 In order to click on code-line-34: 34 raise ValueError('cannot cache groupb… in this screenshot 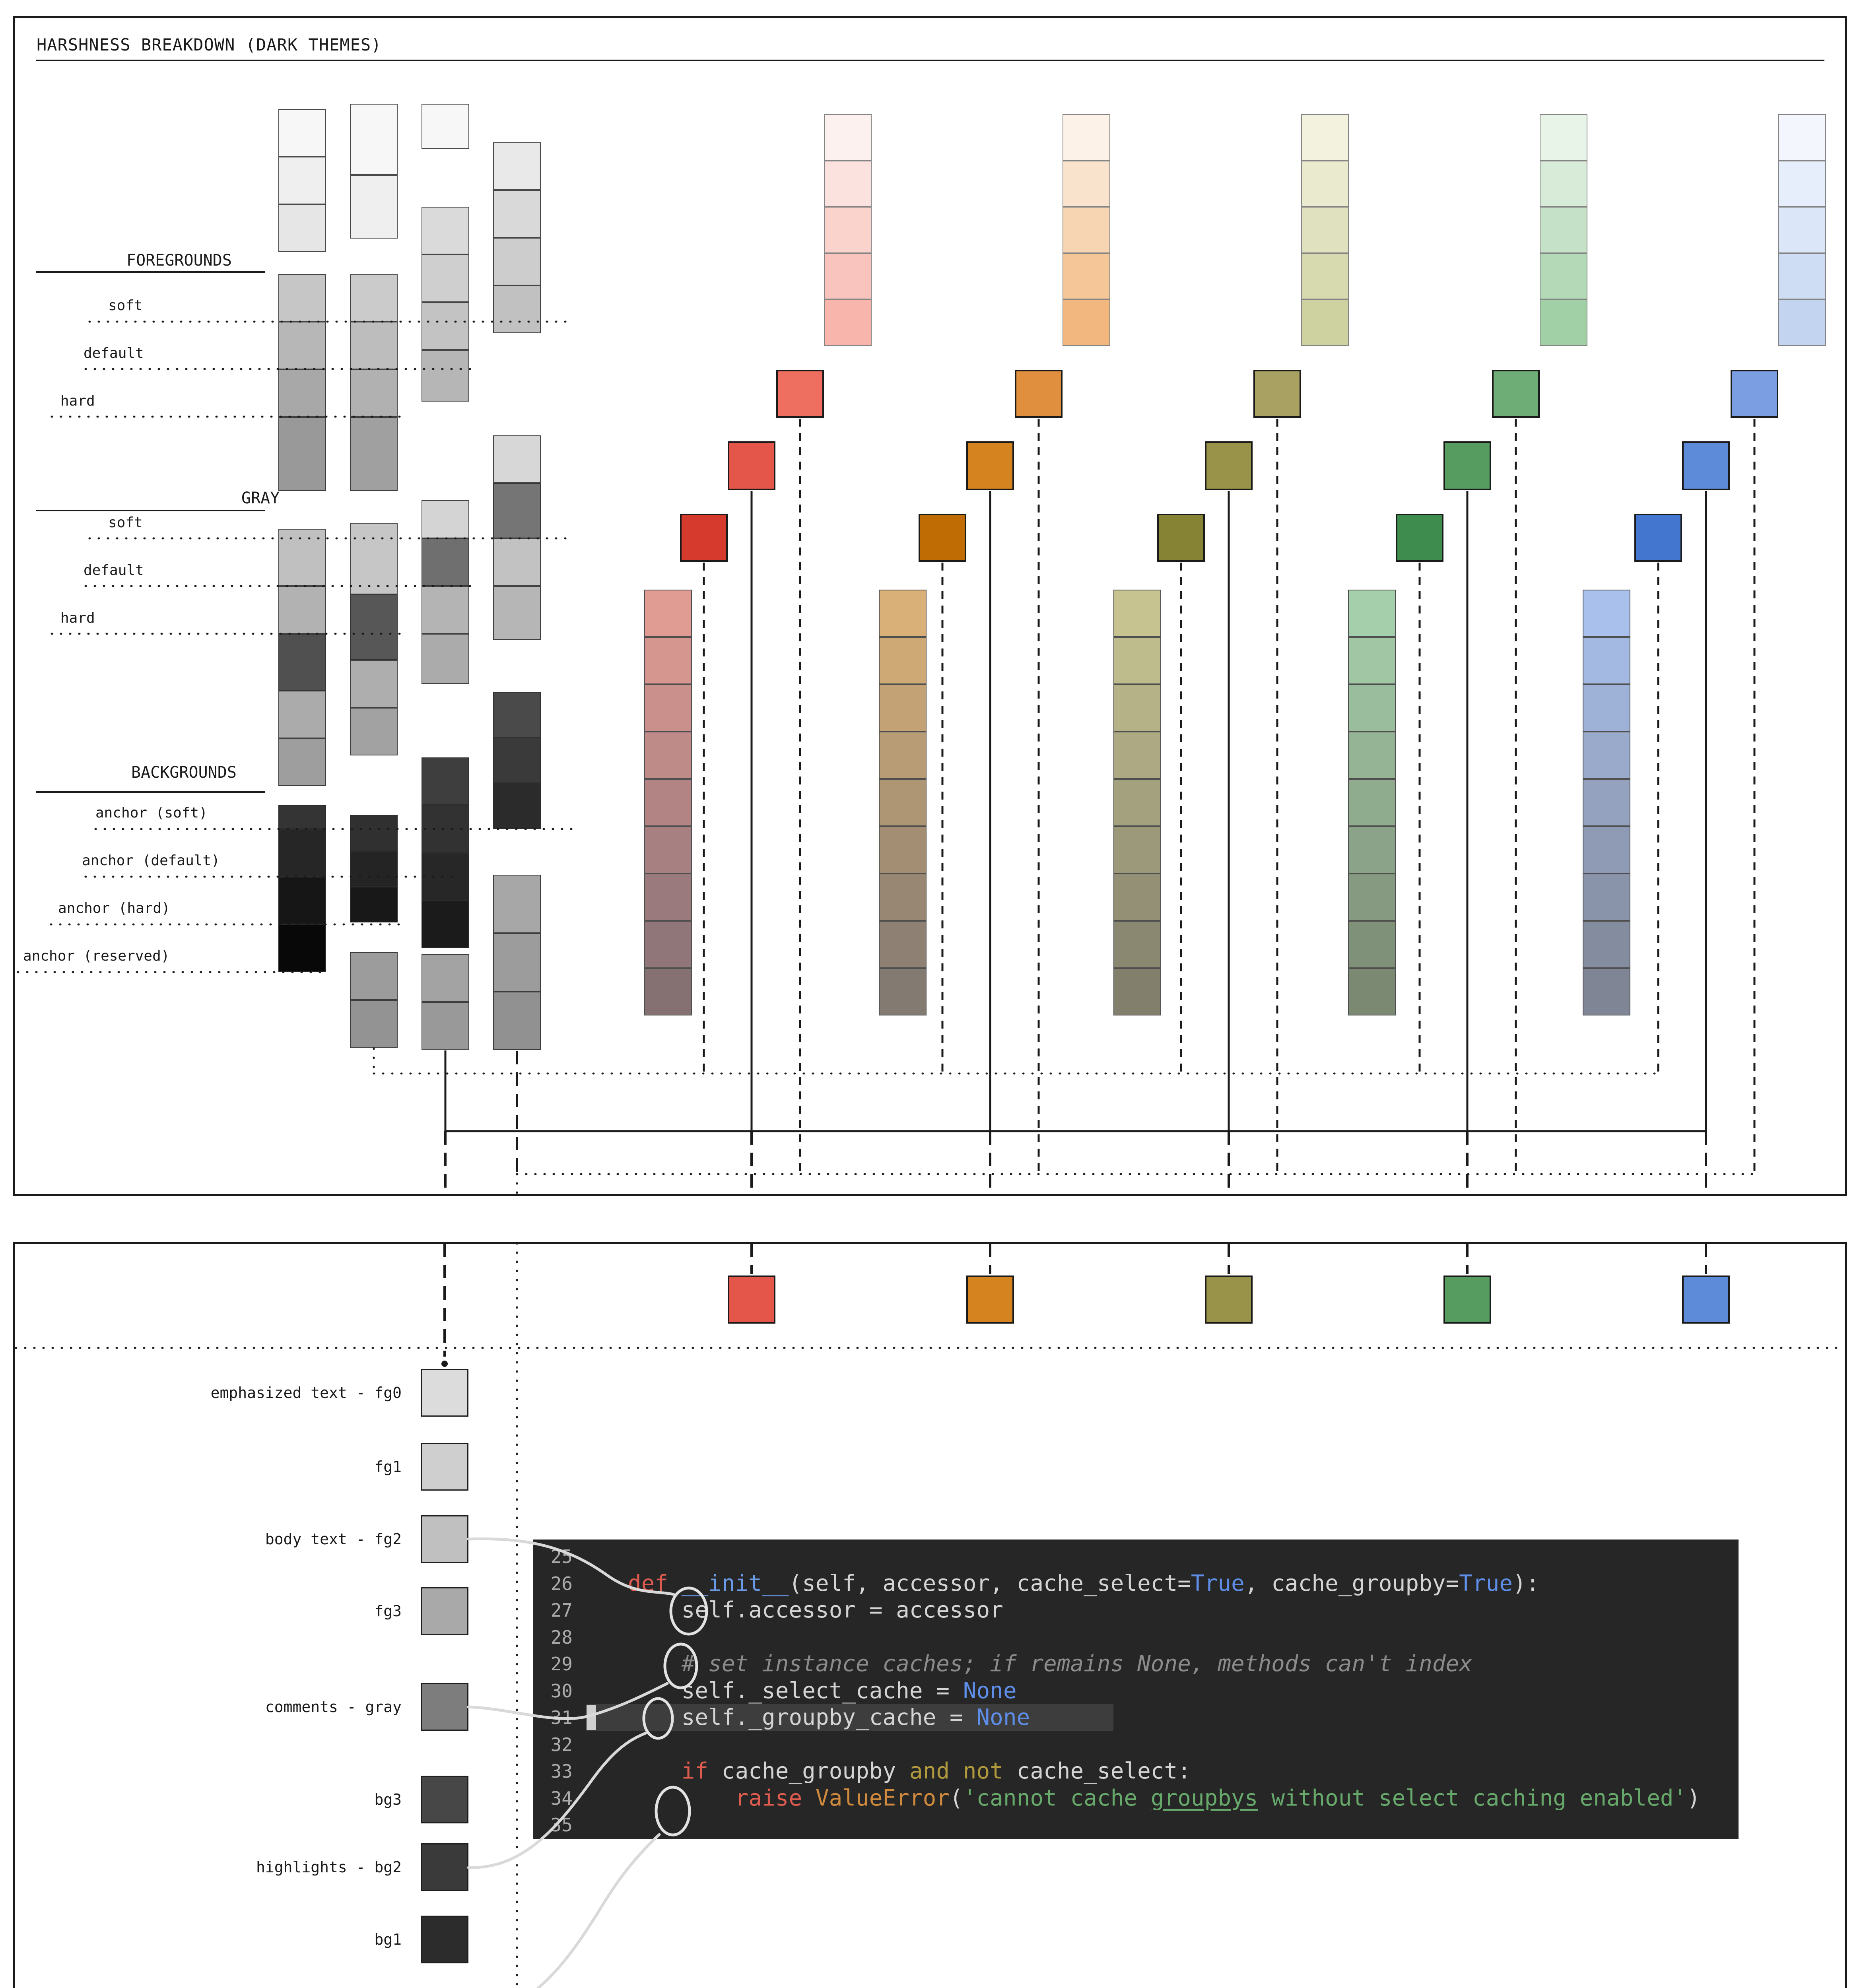, I will do `click(1136, 1798)`.